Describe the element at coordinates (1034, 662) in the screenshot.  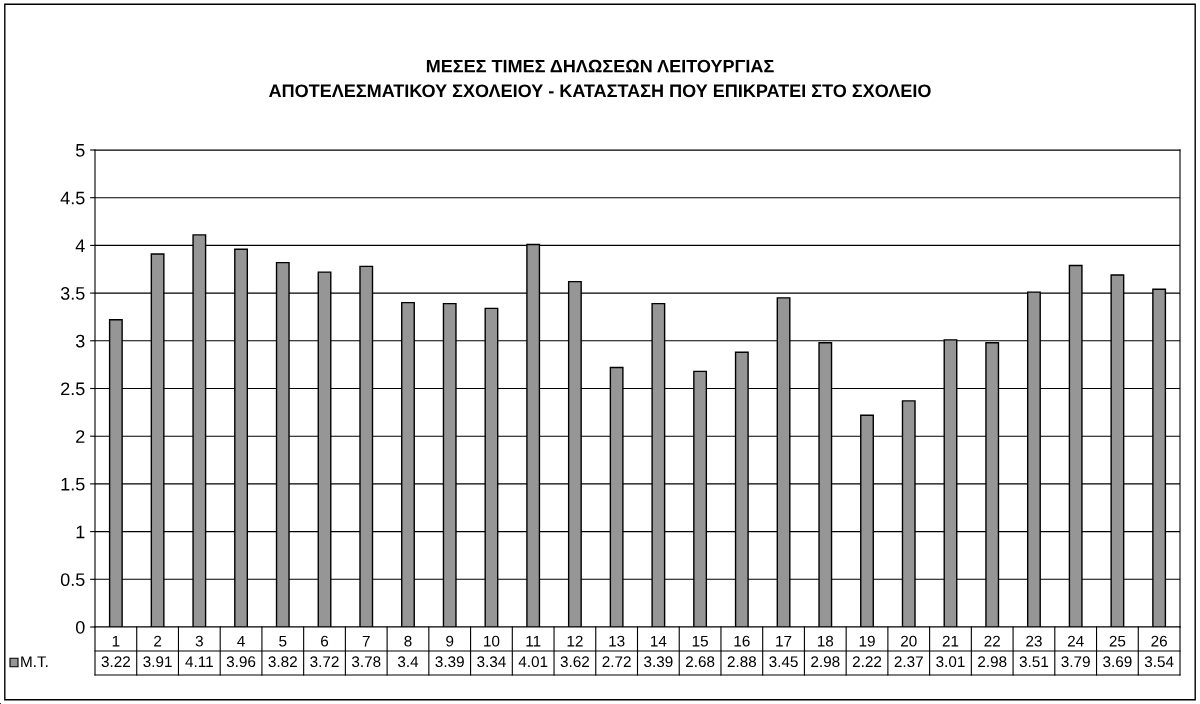
I see `data-label: 3.51` at that location.